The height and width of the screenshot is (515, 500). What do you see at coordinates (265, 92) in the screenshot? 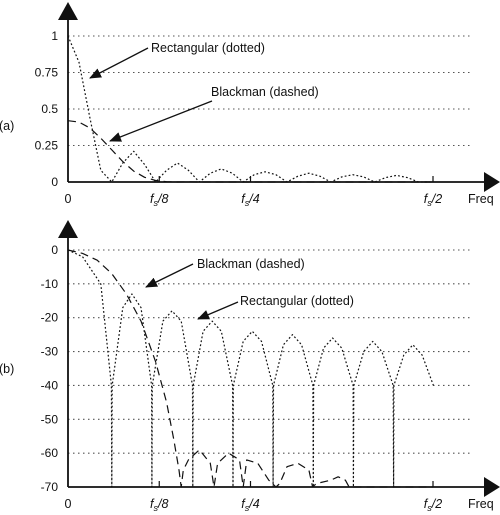
I see `annotation-blackman-a: Blackman (dashed)` at bounding box center [265, 92].